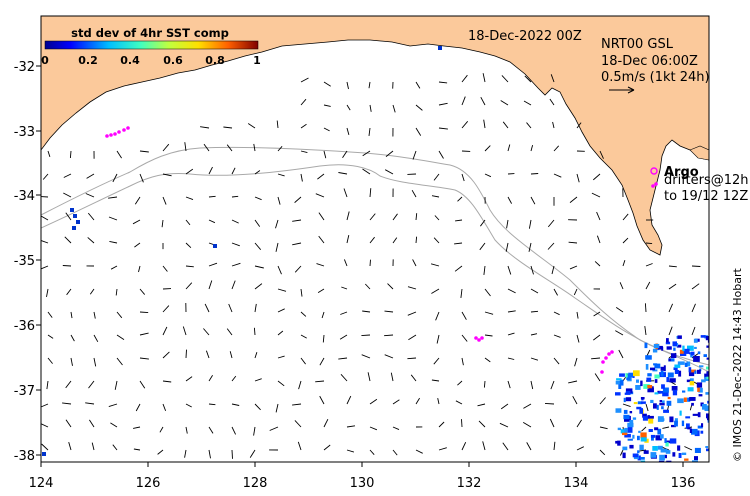  What do you see at coordinates (362, 483) in the screenshot?
I see `x-axis-labels: 124 126 128 130 132 134 136` at bounding box center [362, 483].